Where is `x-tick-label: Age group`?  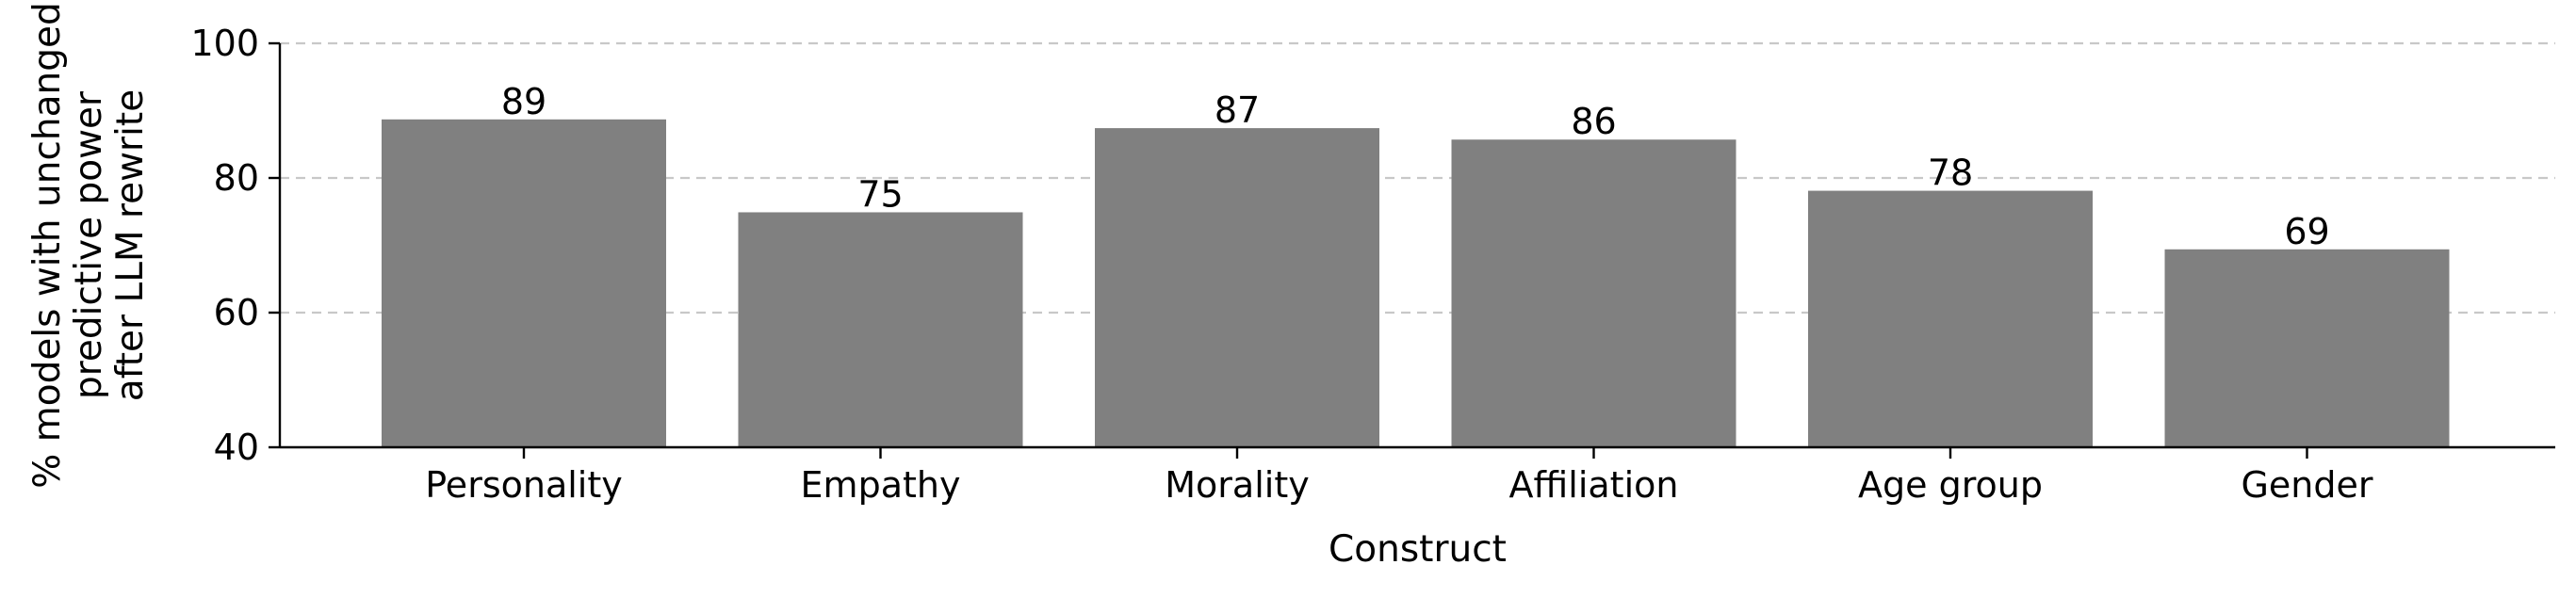
x-tick-label: Age group is located at coordinates (1950, 485).